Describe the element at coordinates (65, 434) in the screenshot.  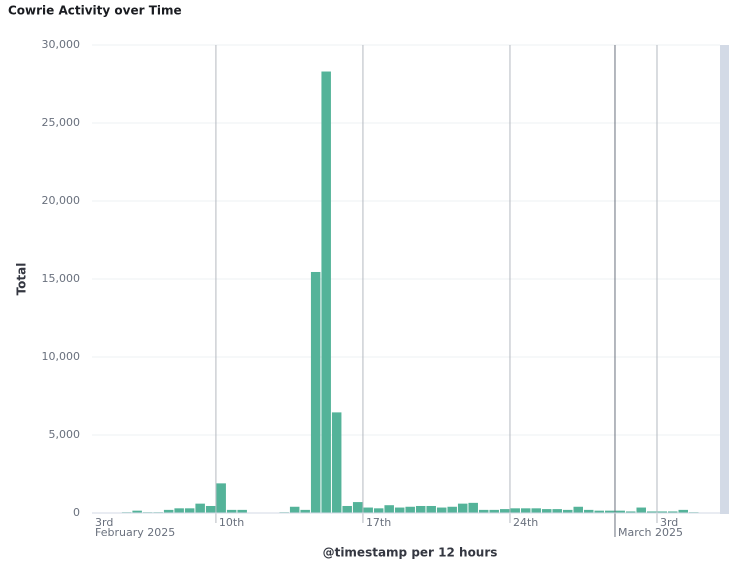
I see `y-tick-label: 5,000` at that location.